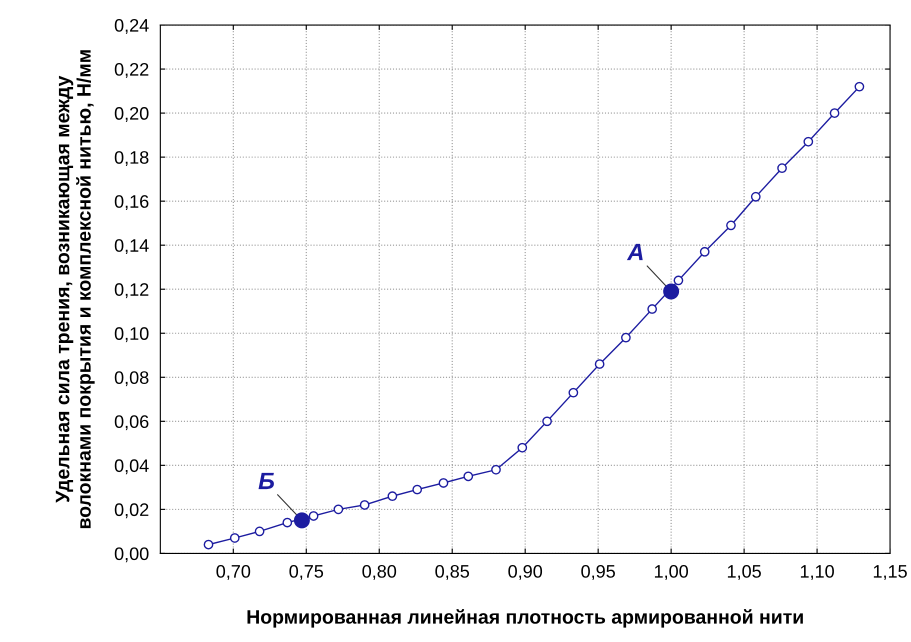  What do you see at coordinates (131, 70) in the screenshot?
I see `y-tick-label: 0,22` at bounding box center [131, 70].